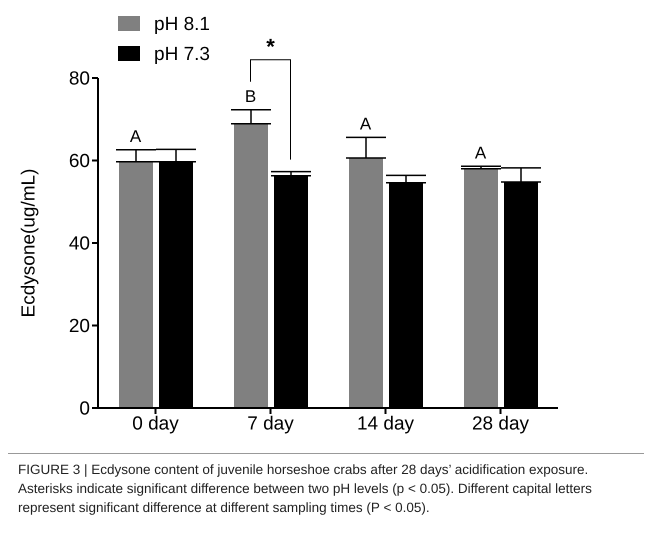 Image resolution: width=657 pixels, height=544 pixels. Describe the element at coordinates (79, 79) in the screenshot. I see `y-tick-label: 80` at that location.